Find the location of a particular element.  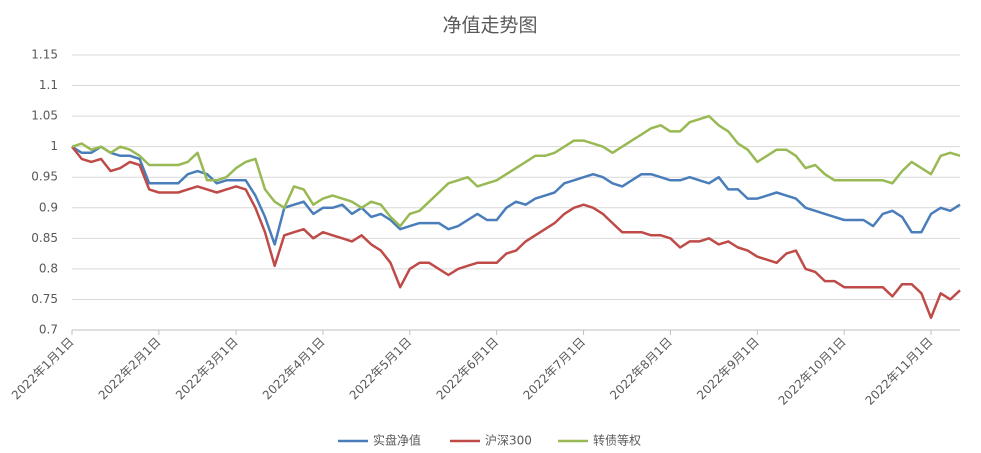

y-tick-label: 1.05 is located at coordinates (44, 116).